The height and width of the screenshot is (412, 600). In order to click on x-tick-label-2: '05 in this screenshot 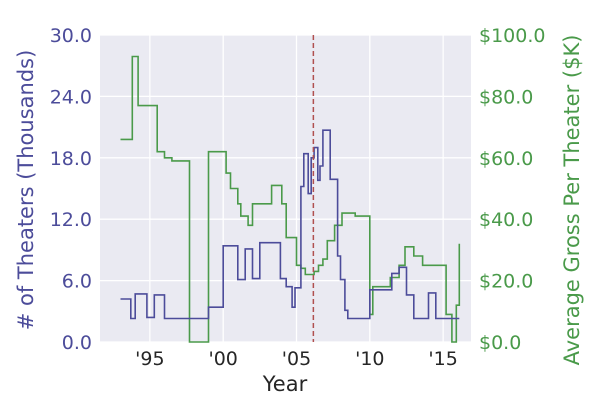, I will do `click(296, 359)`.